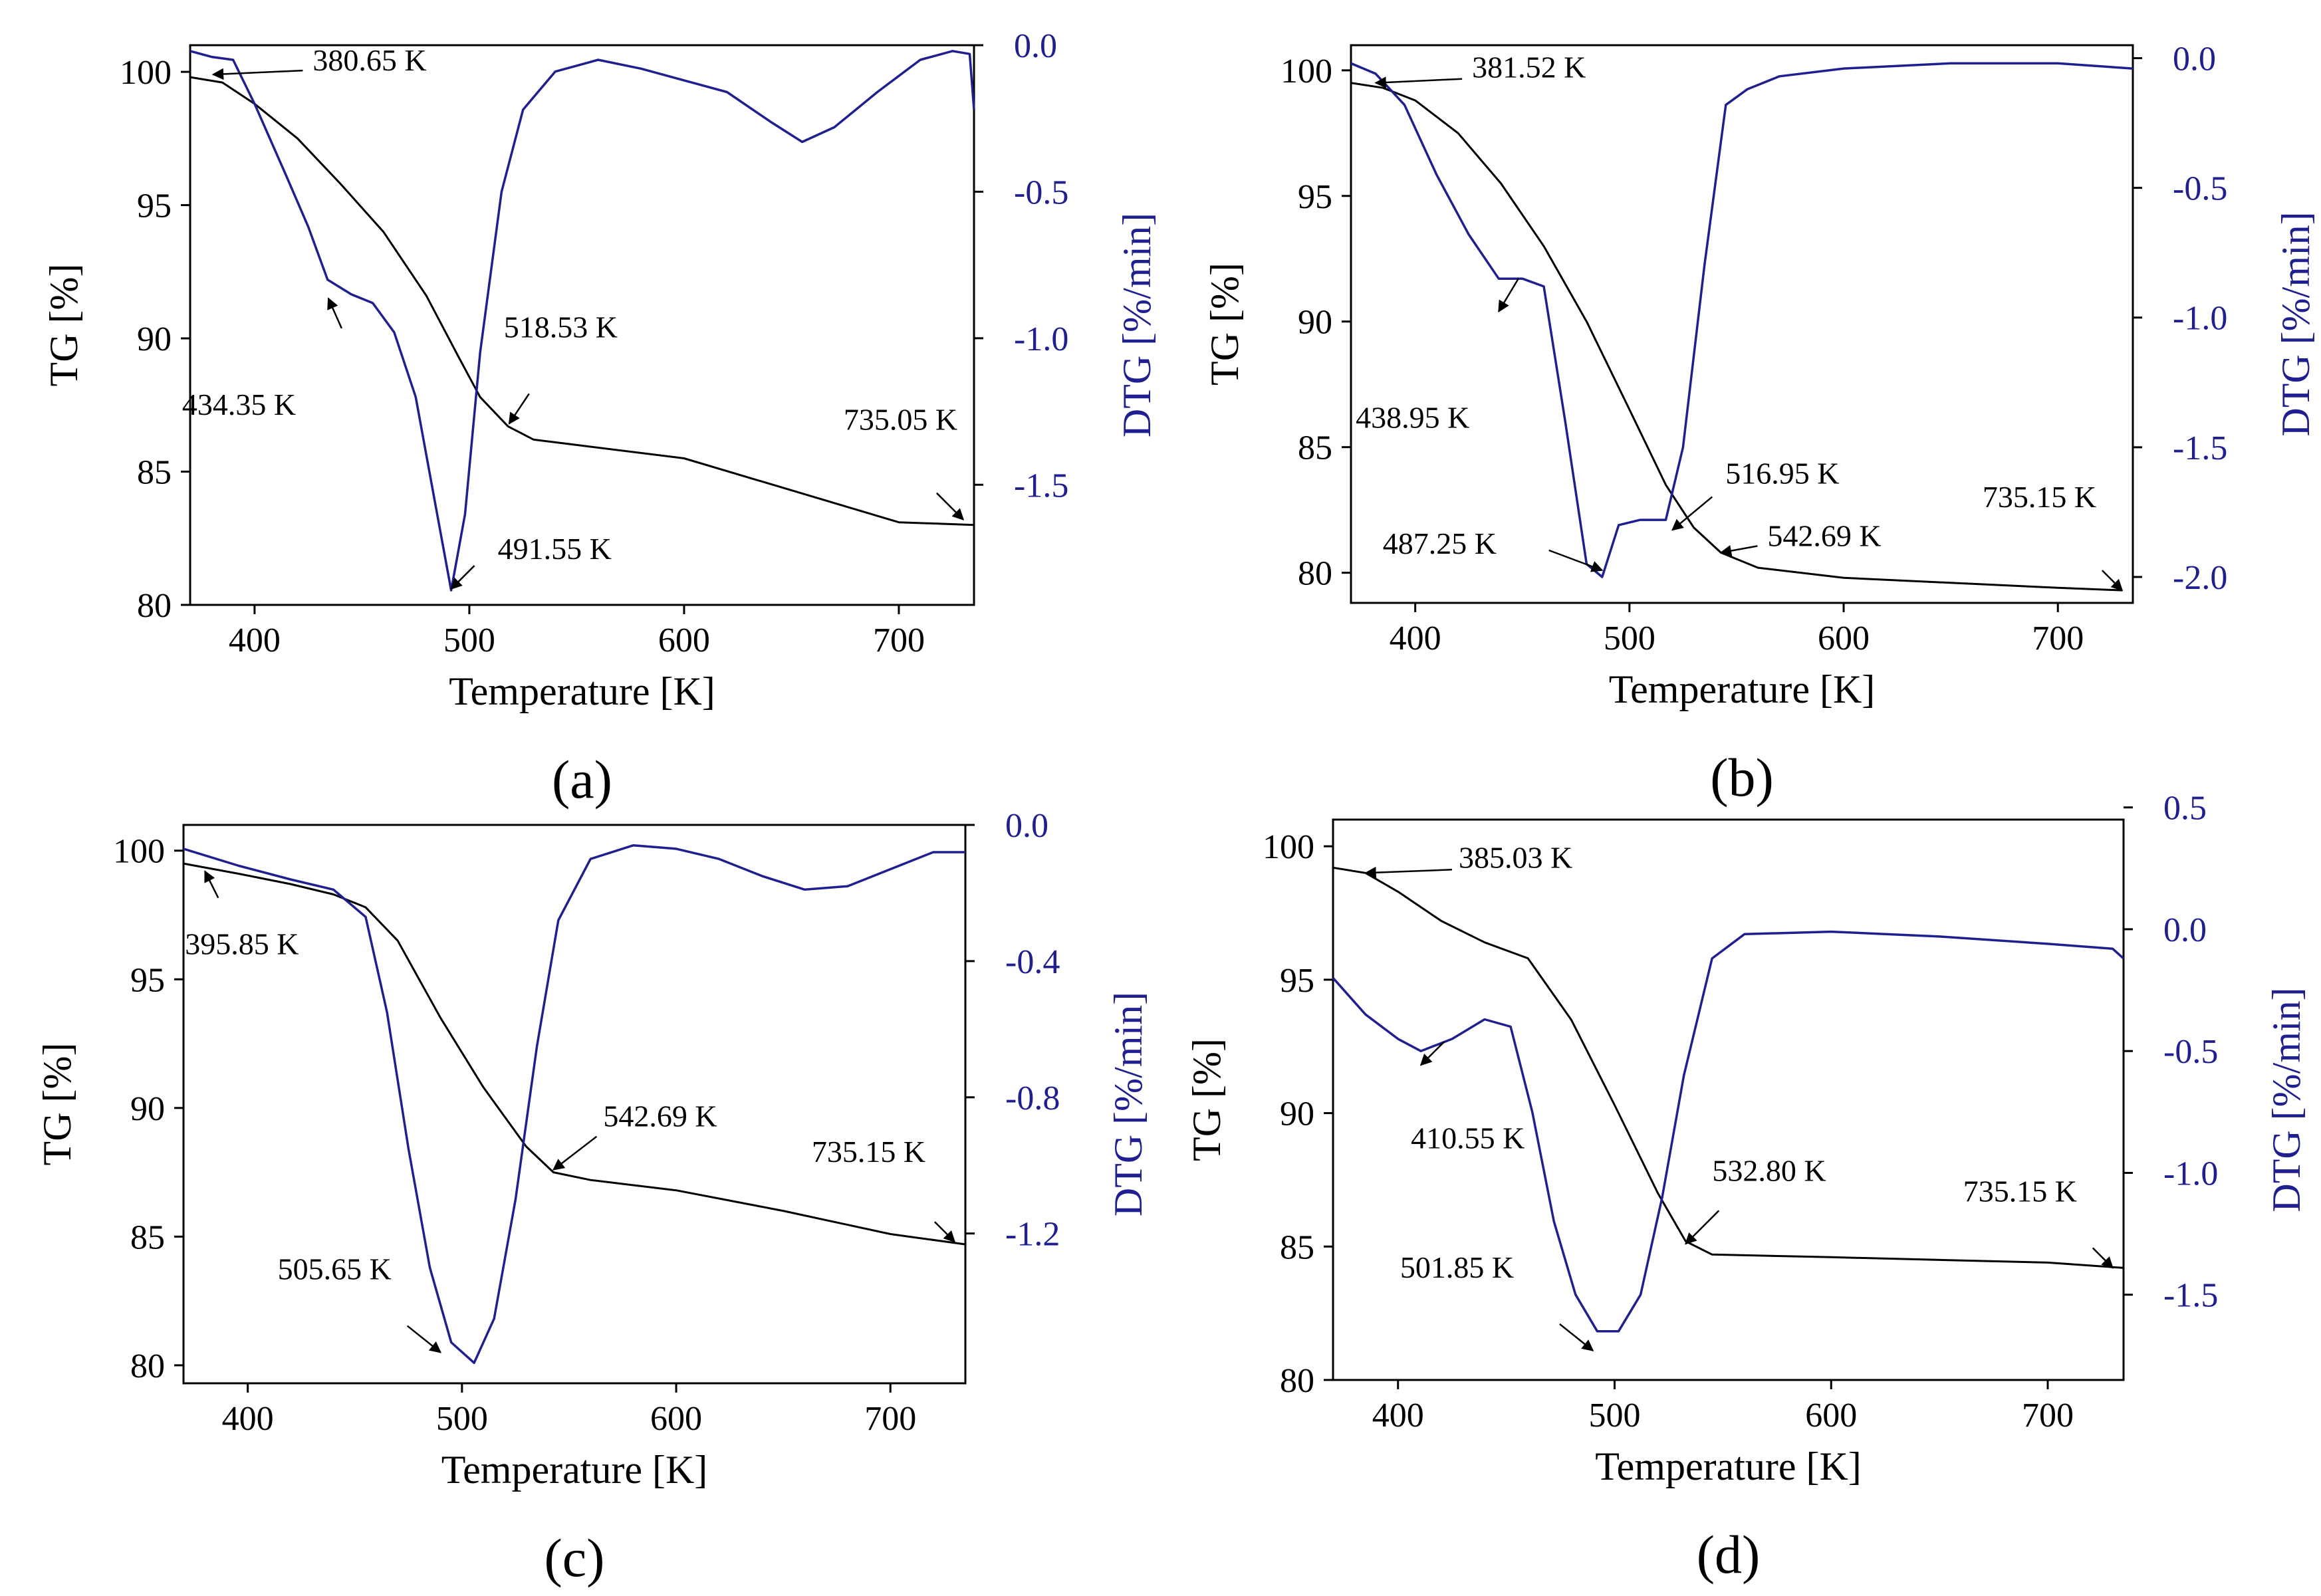 Image resolution: width=2321 pixels, height=1596 pixels. I want to click on annotation-label: 505.65 K, so click(335, 1269).